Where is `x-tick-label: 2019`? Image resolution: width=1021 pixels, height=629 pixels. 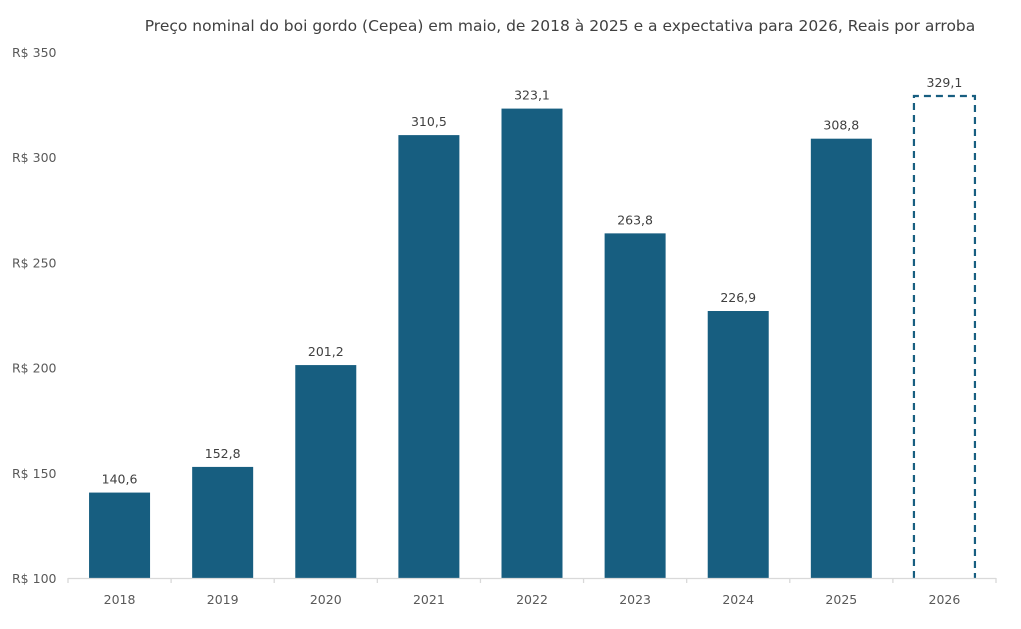
x-tick-label: 2019 is located at coordinates (223, 599).